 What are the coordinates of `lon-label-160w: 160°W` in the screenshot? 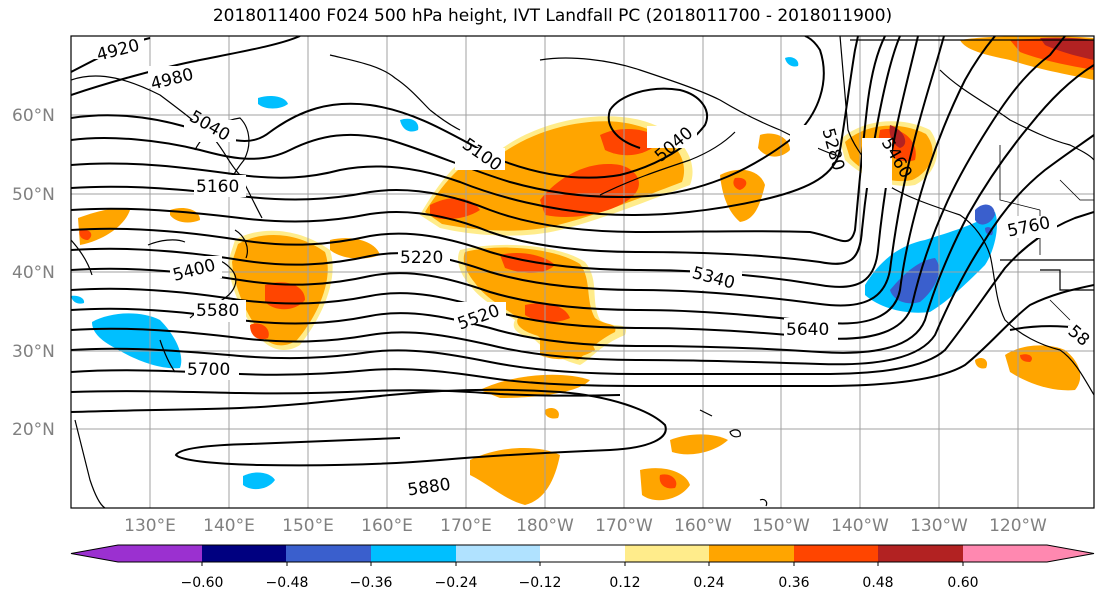 It's located at (703, 526).